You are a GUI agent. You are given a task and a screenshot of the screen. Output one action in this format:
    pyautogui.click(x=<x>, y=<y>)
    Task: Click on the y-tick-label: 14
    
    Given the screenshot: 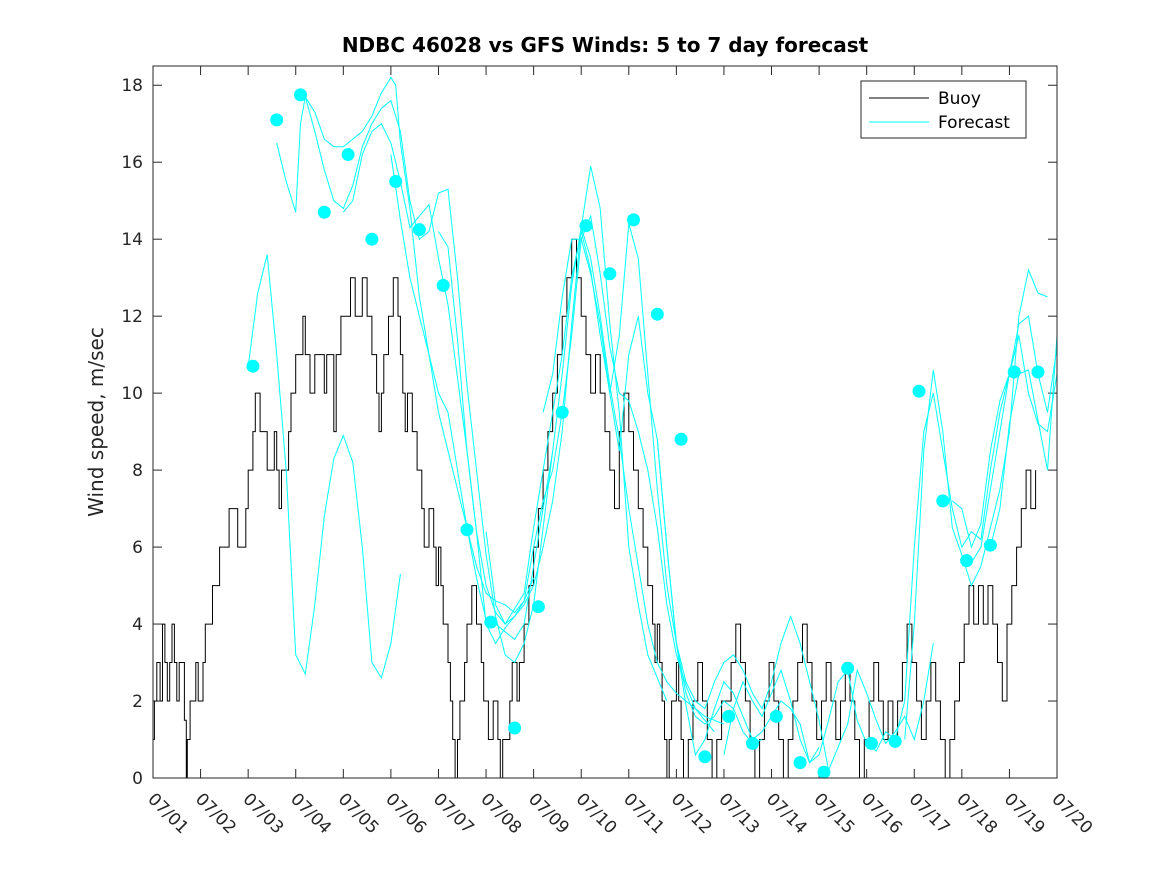 What is the action you would take?
    pyautogui.click(x=132, y=240)
    